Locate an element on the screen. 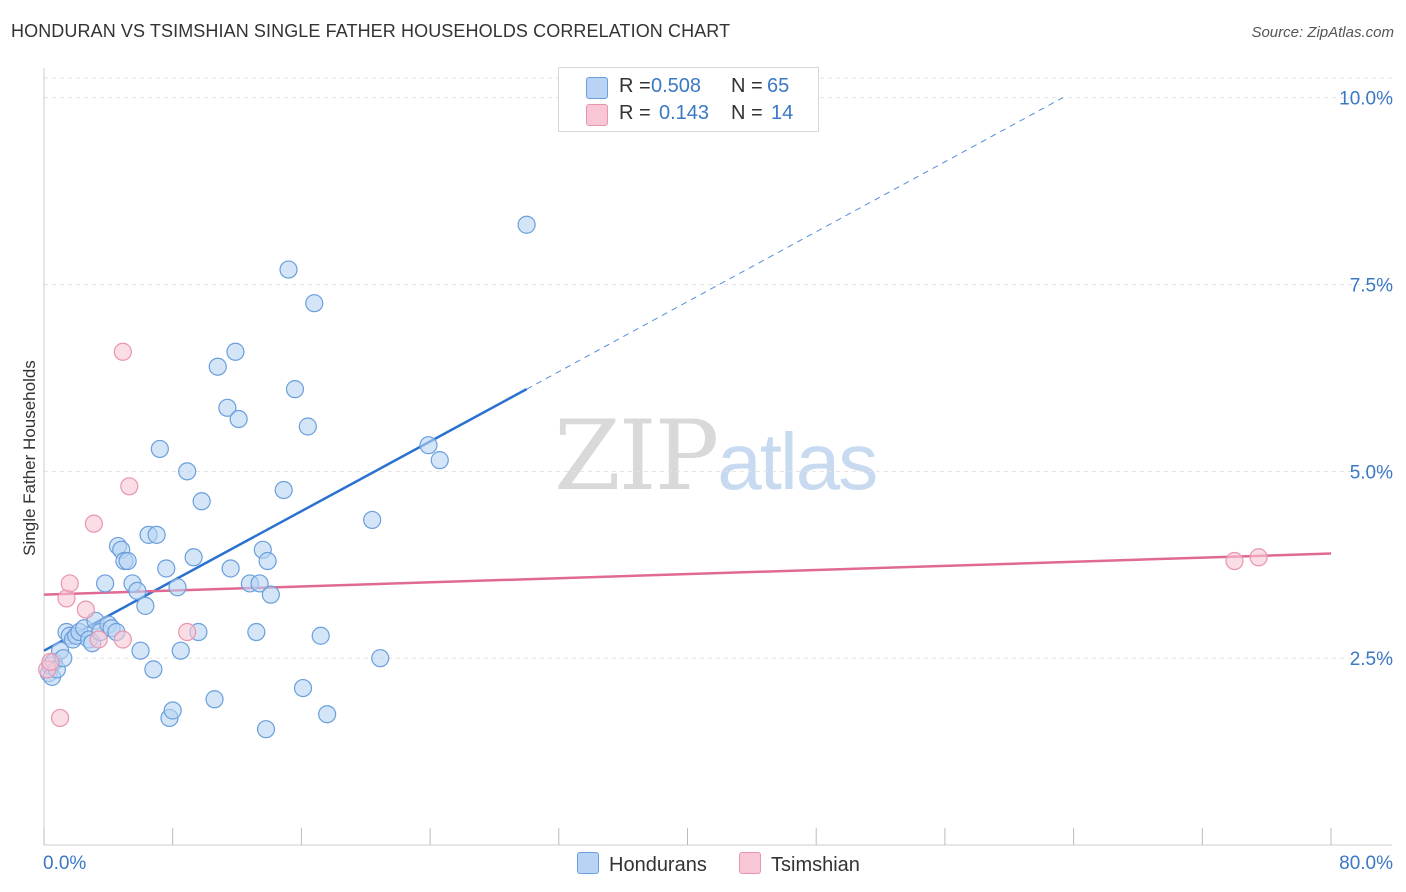 Image resolution: width=1406 pixels, height=892 pixels. legend-n-value: 14 is located at coordinates (782, 113).